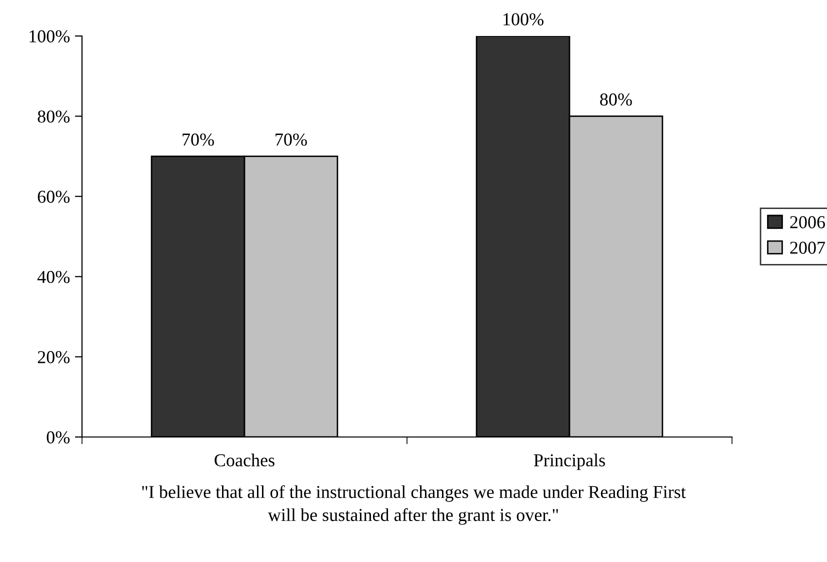 The image size is (827, 562). Describe the element at coordinates (54, 357) in the screenshot. I see `y-tick-label: 20%` at that location.